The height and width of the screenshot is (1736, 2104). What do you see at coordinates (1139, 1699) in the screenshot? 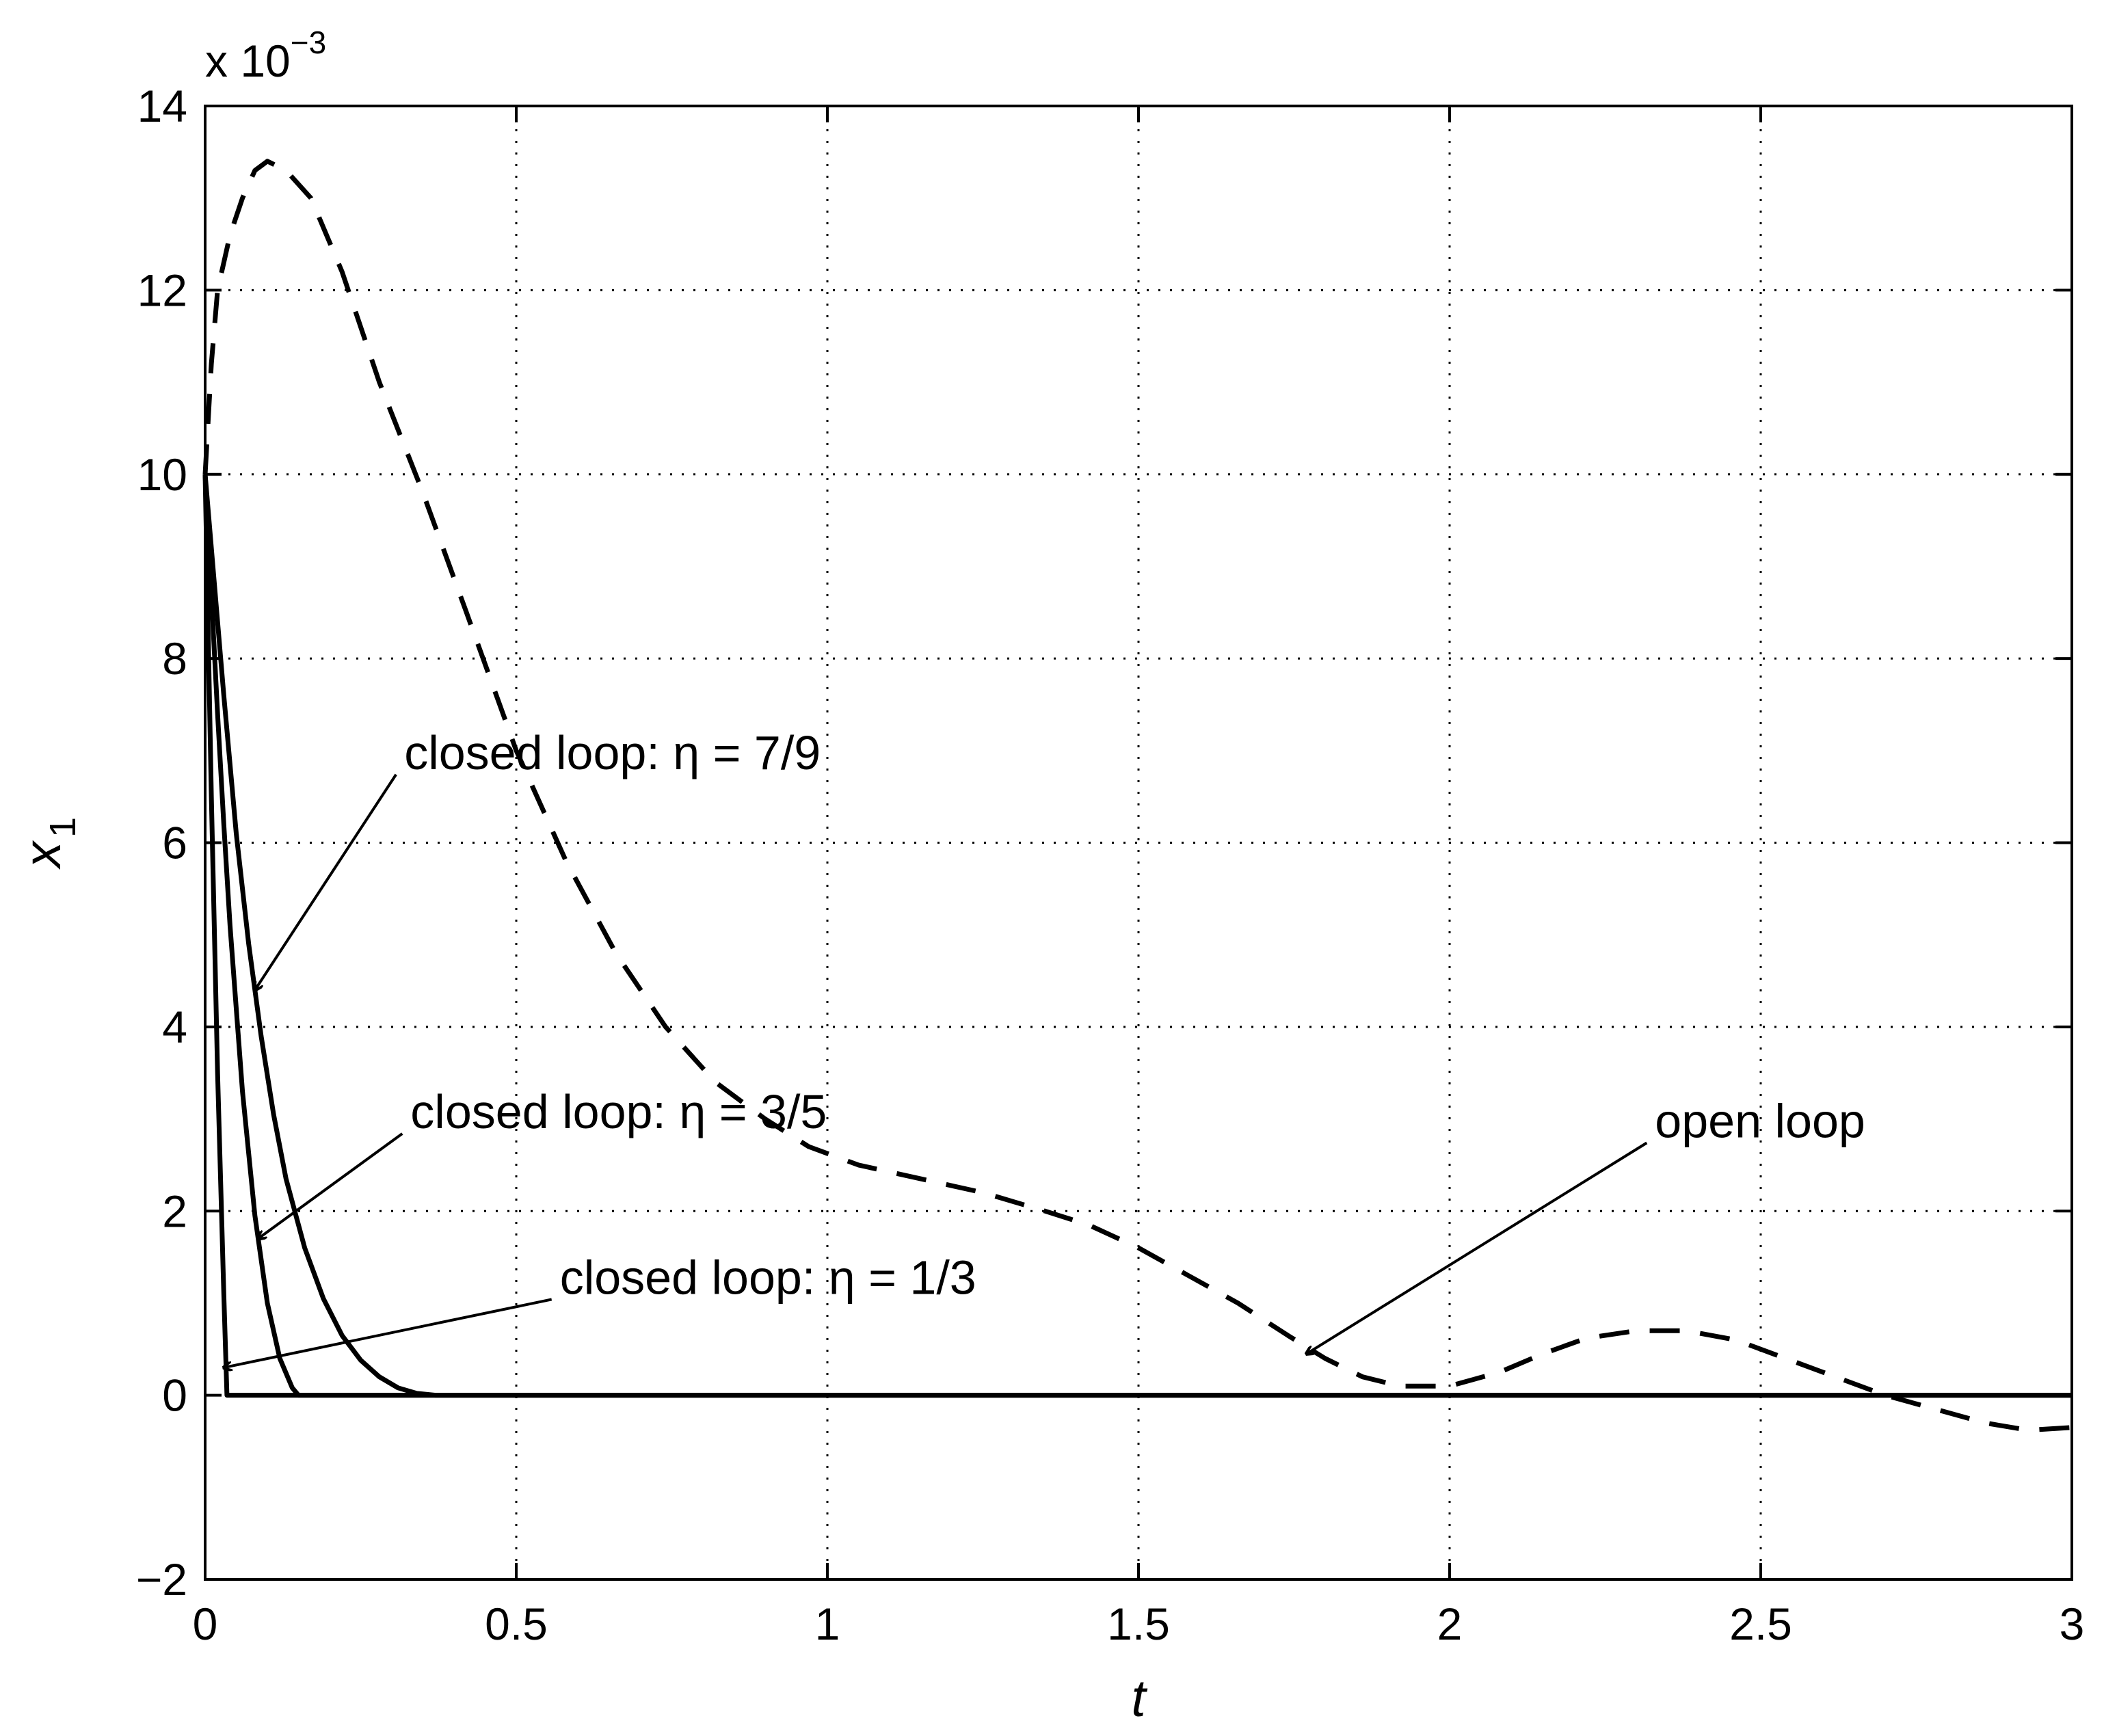
I see `x-axis-title: t` at bounding box center [1139, 1699].